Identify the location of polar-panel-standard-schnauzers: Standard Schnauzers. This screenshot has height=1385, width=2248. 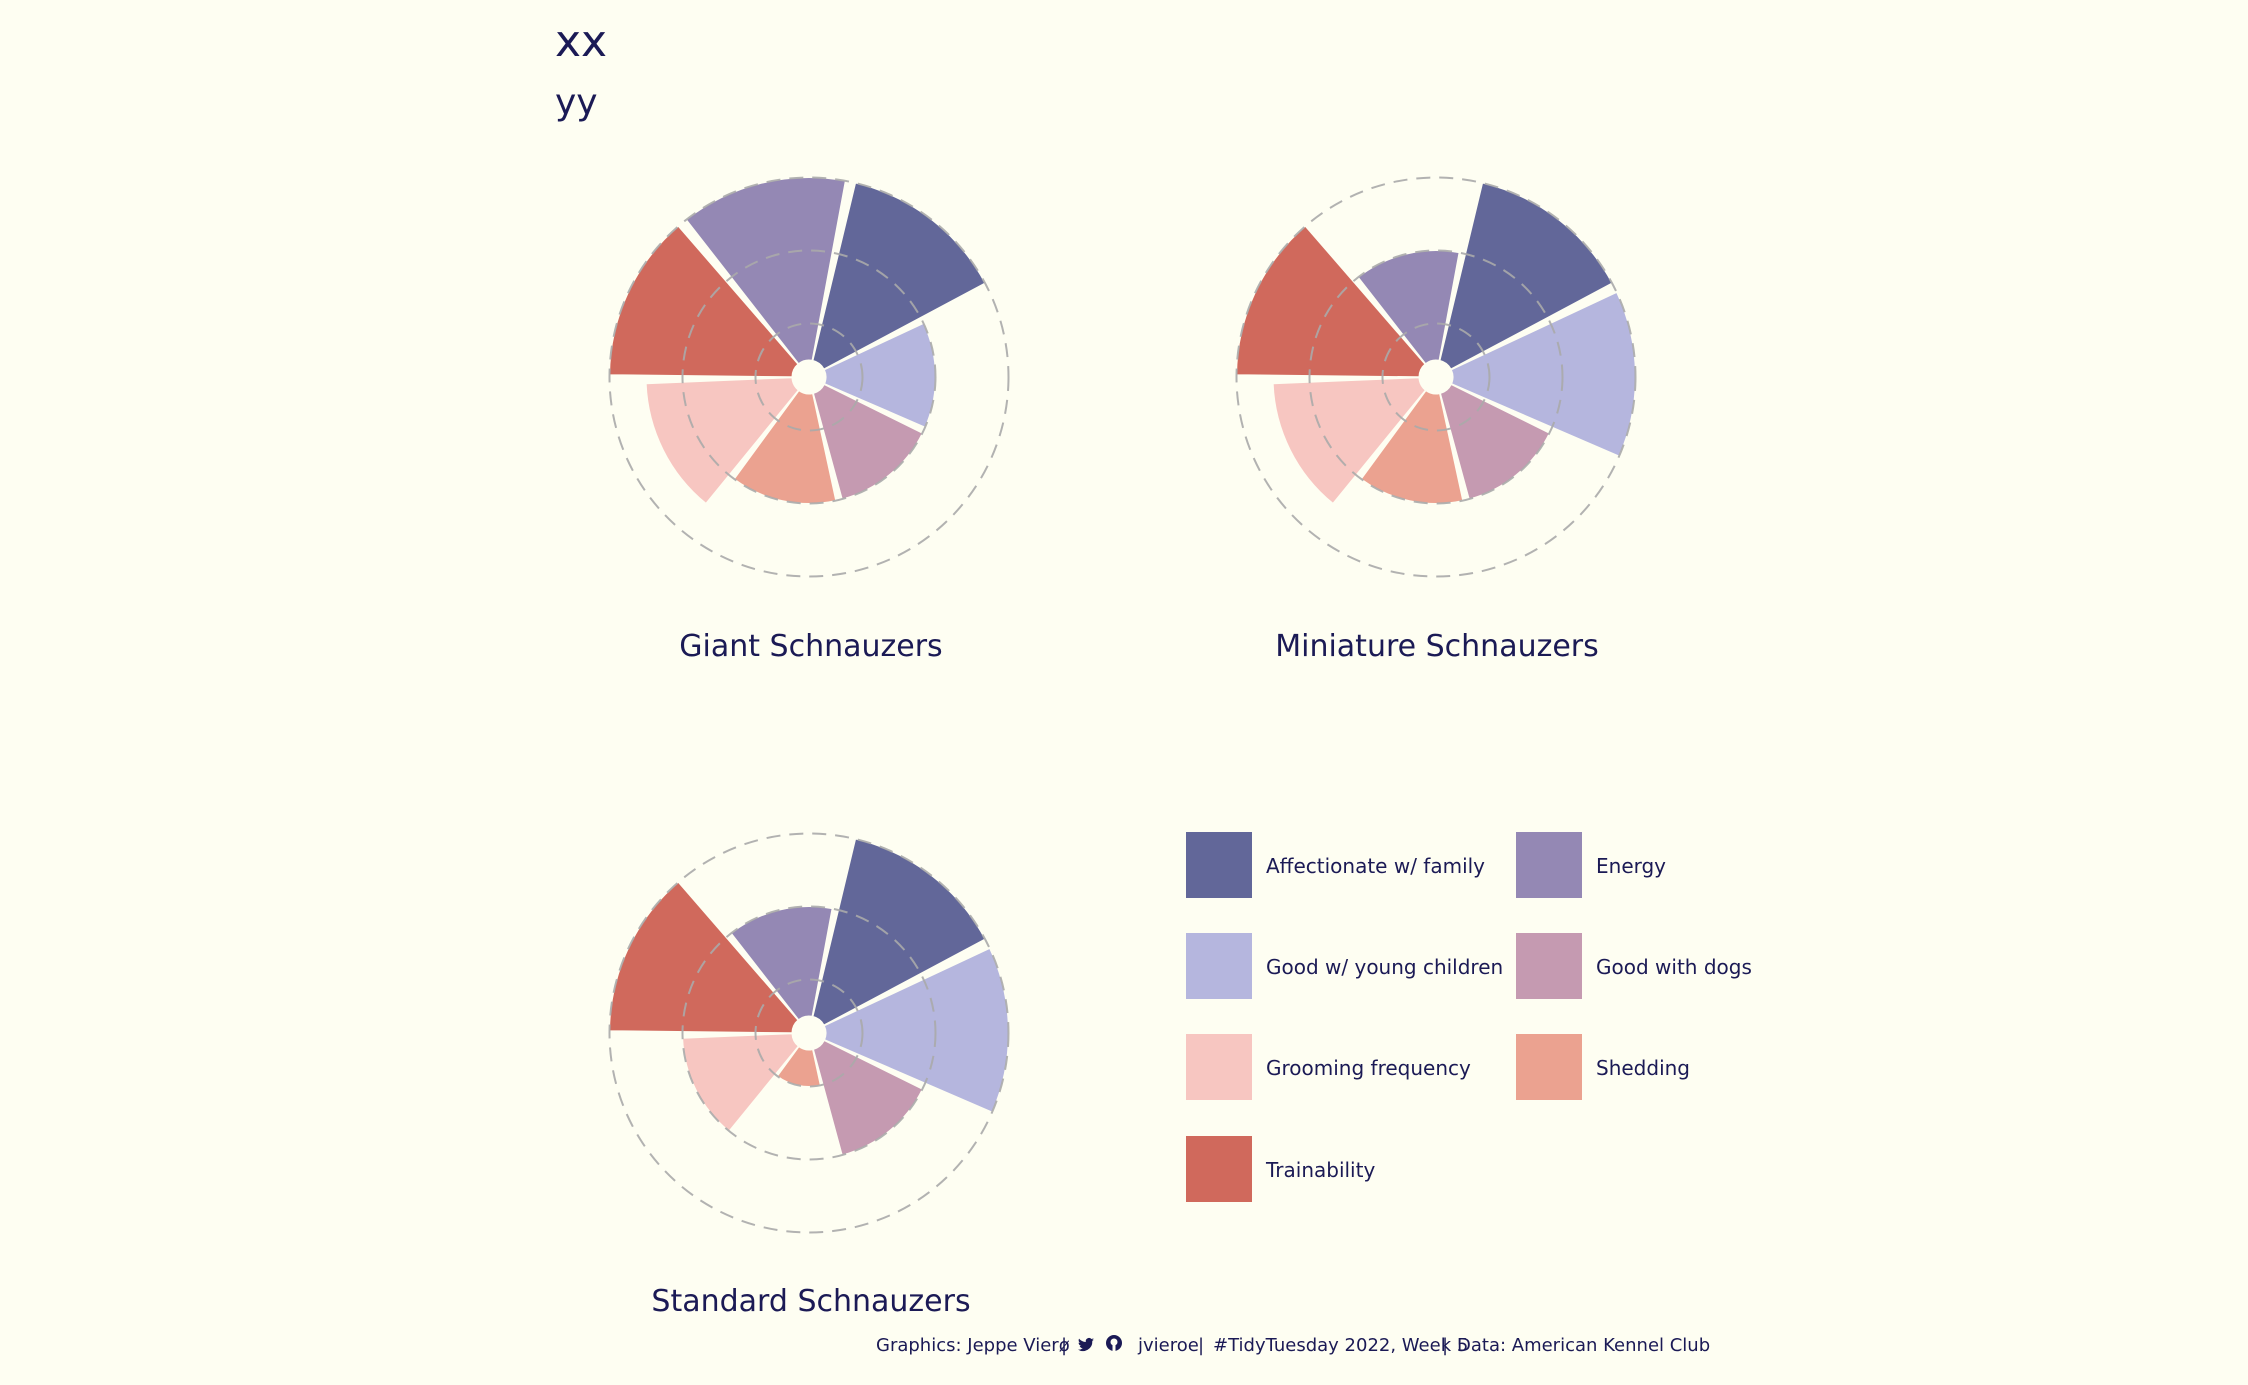
(809, 1075).